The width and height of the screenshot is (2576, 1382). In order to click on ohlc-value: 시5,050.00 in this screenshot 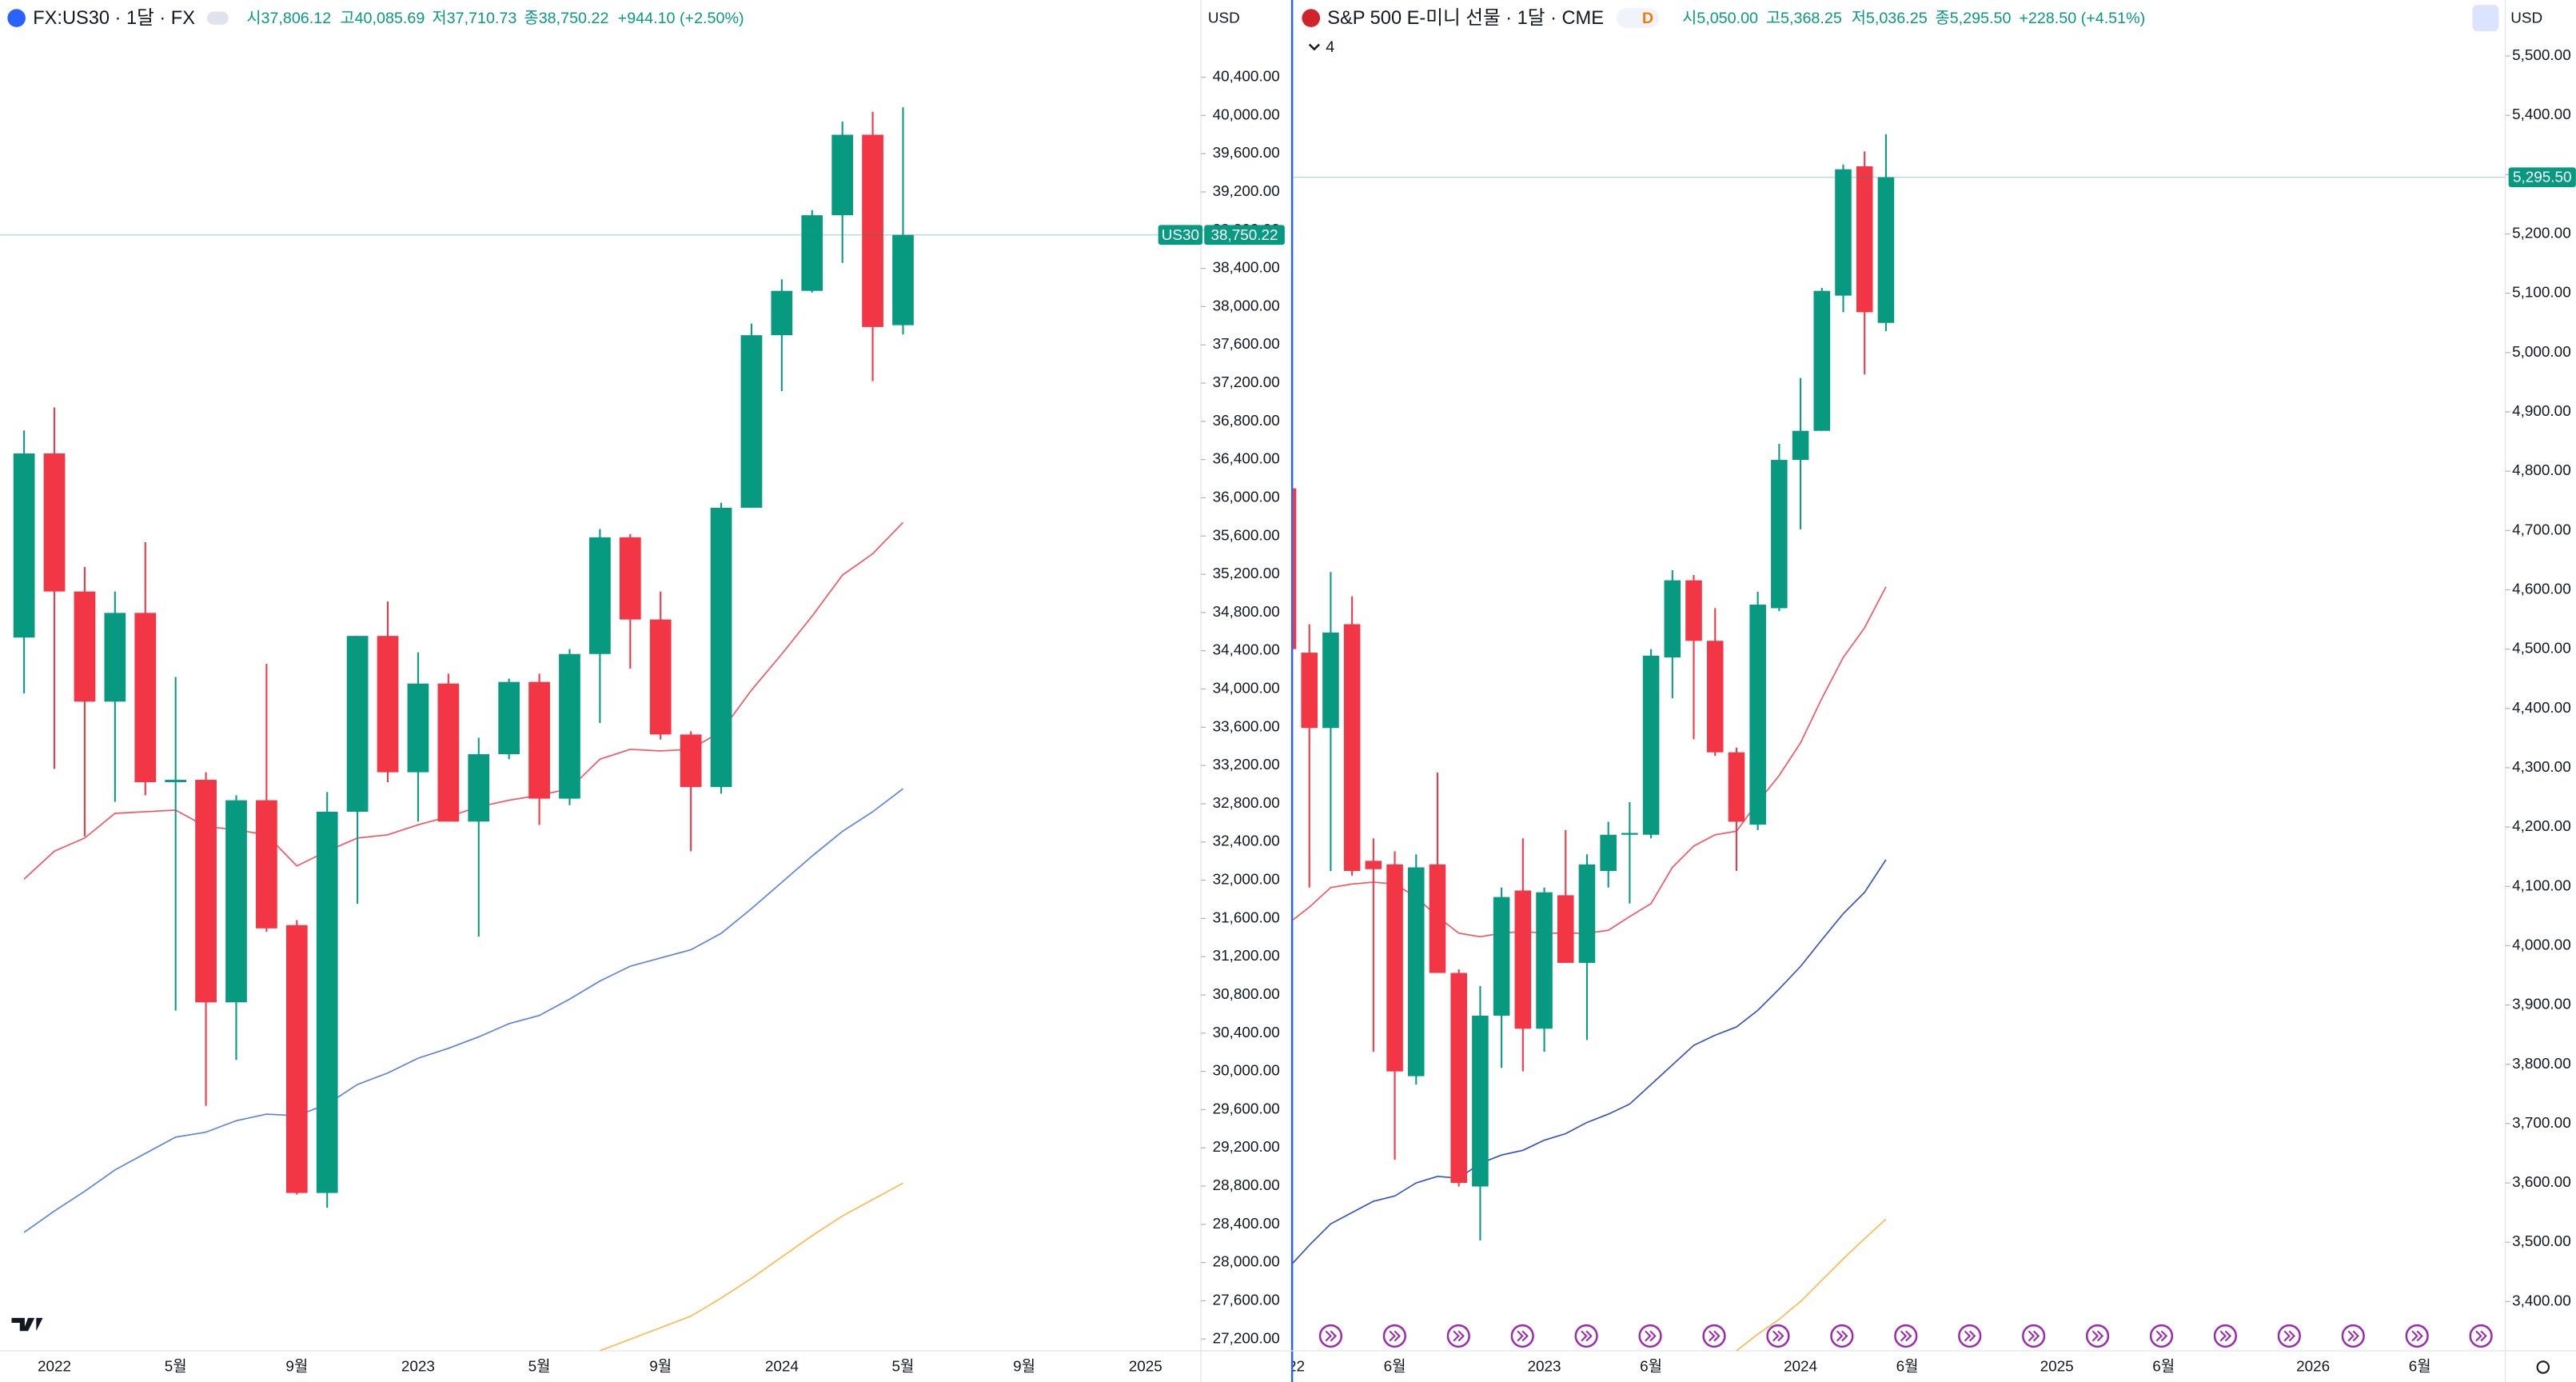, I will do `click(1720, 18)`.